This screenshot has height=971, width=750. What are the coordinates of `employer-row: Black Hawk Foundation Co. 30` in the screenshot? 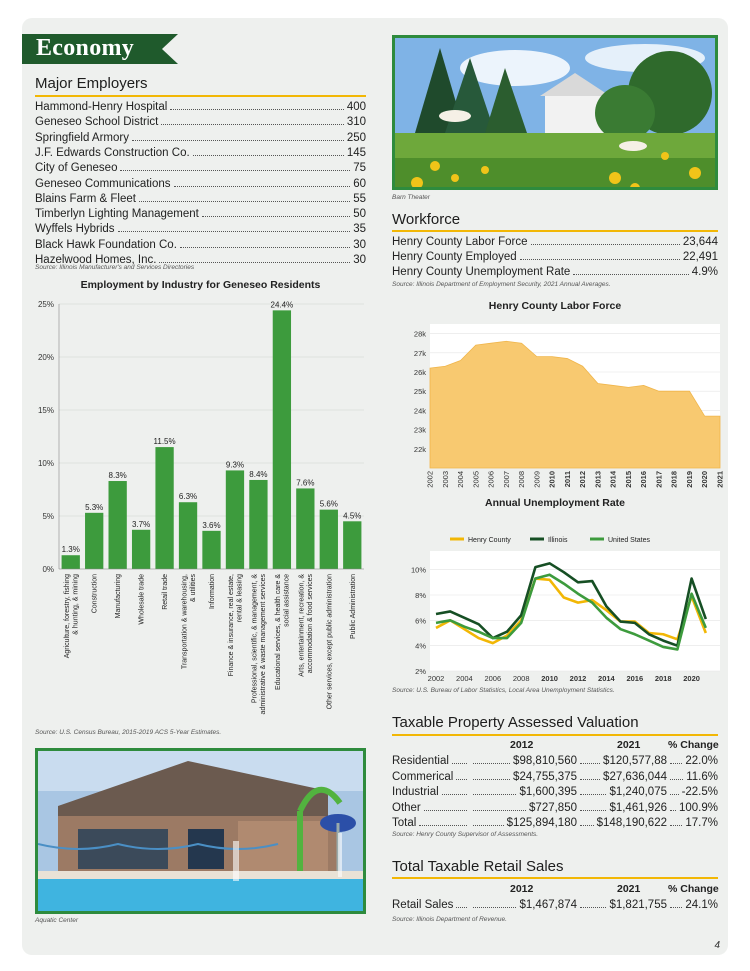 It's located at (200, 244).